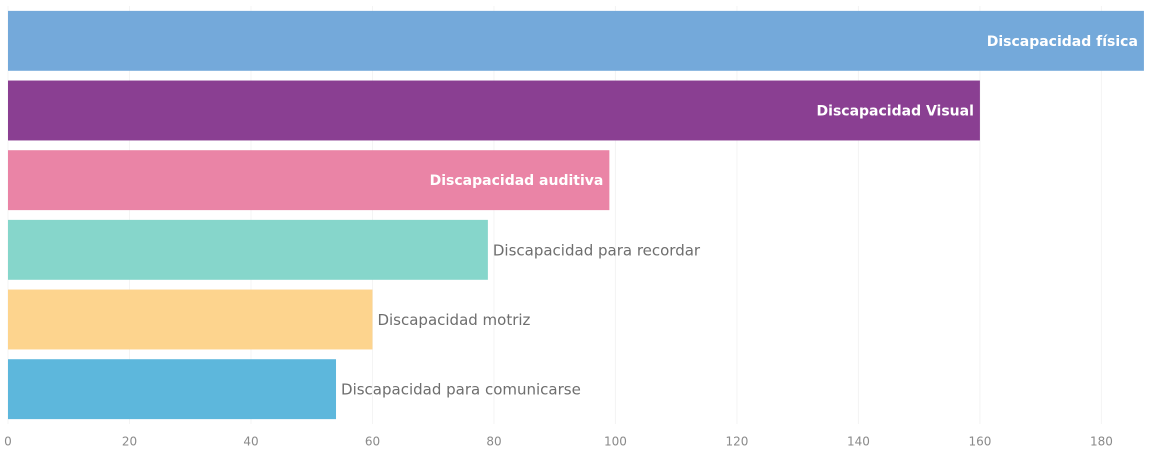  Describe the element at coordinates (979, 442) in the screenshot. I see `x-tick-label: 160` at that location.